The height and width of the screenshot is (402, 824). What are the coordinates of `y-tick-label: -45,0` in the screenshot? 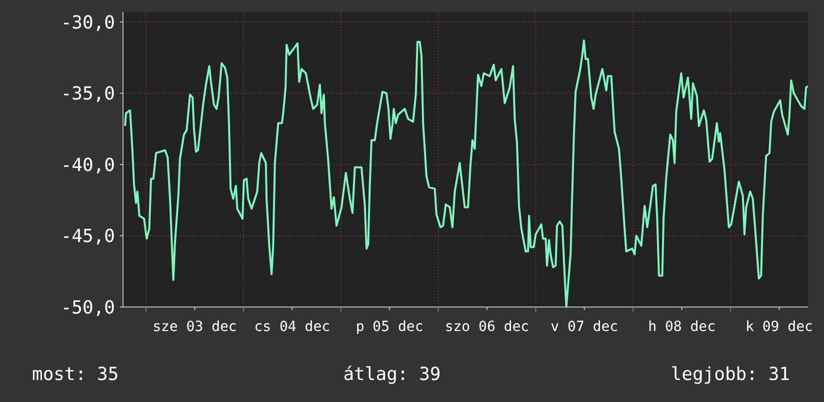 It's located at (87, 237).